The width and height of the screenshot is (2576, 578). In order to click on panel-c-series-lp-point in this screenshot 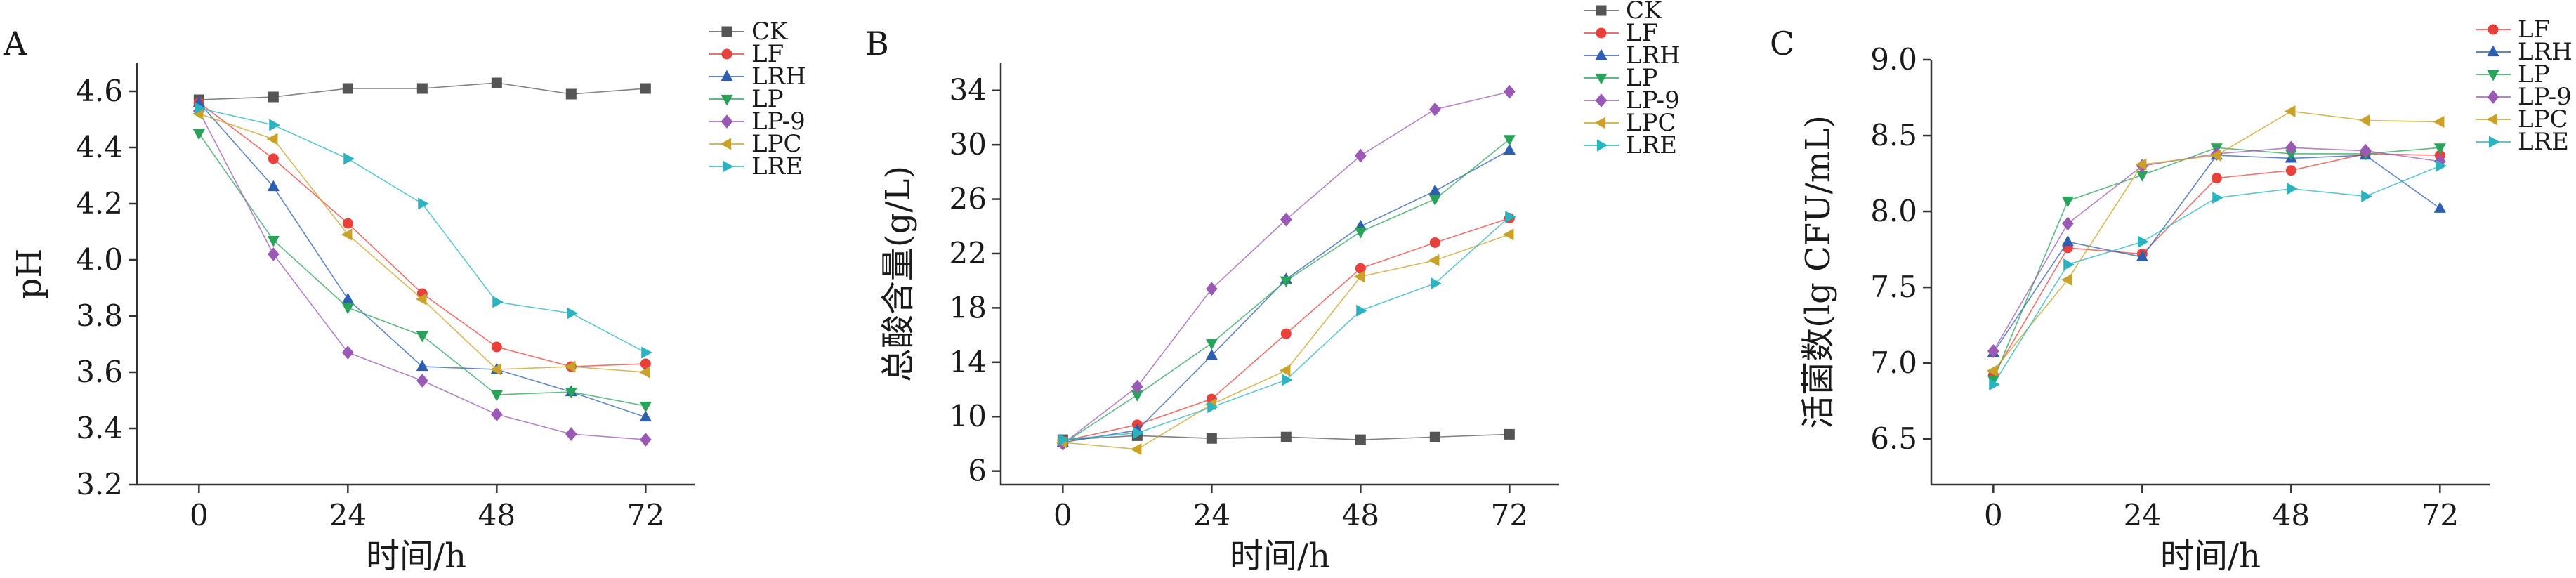, I will do `click(2067, 202)`.